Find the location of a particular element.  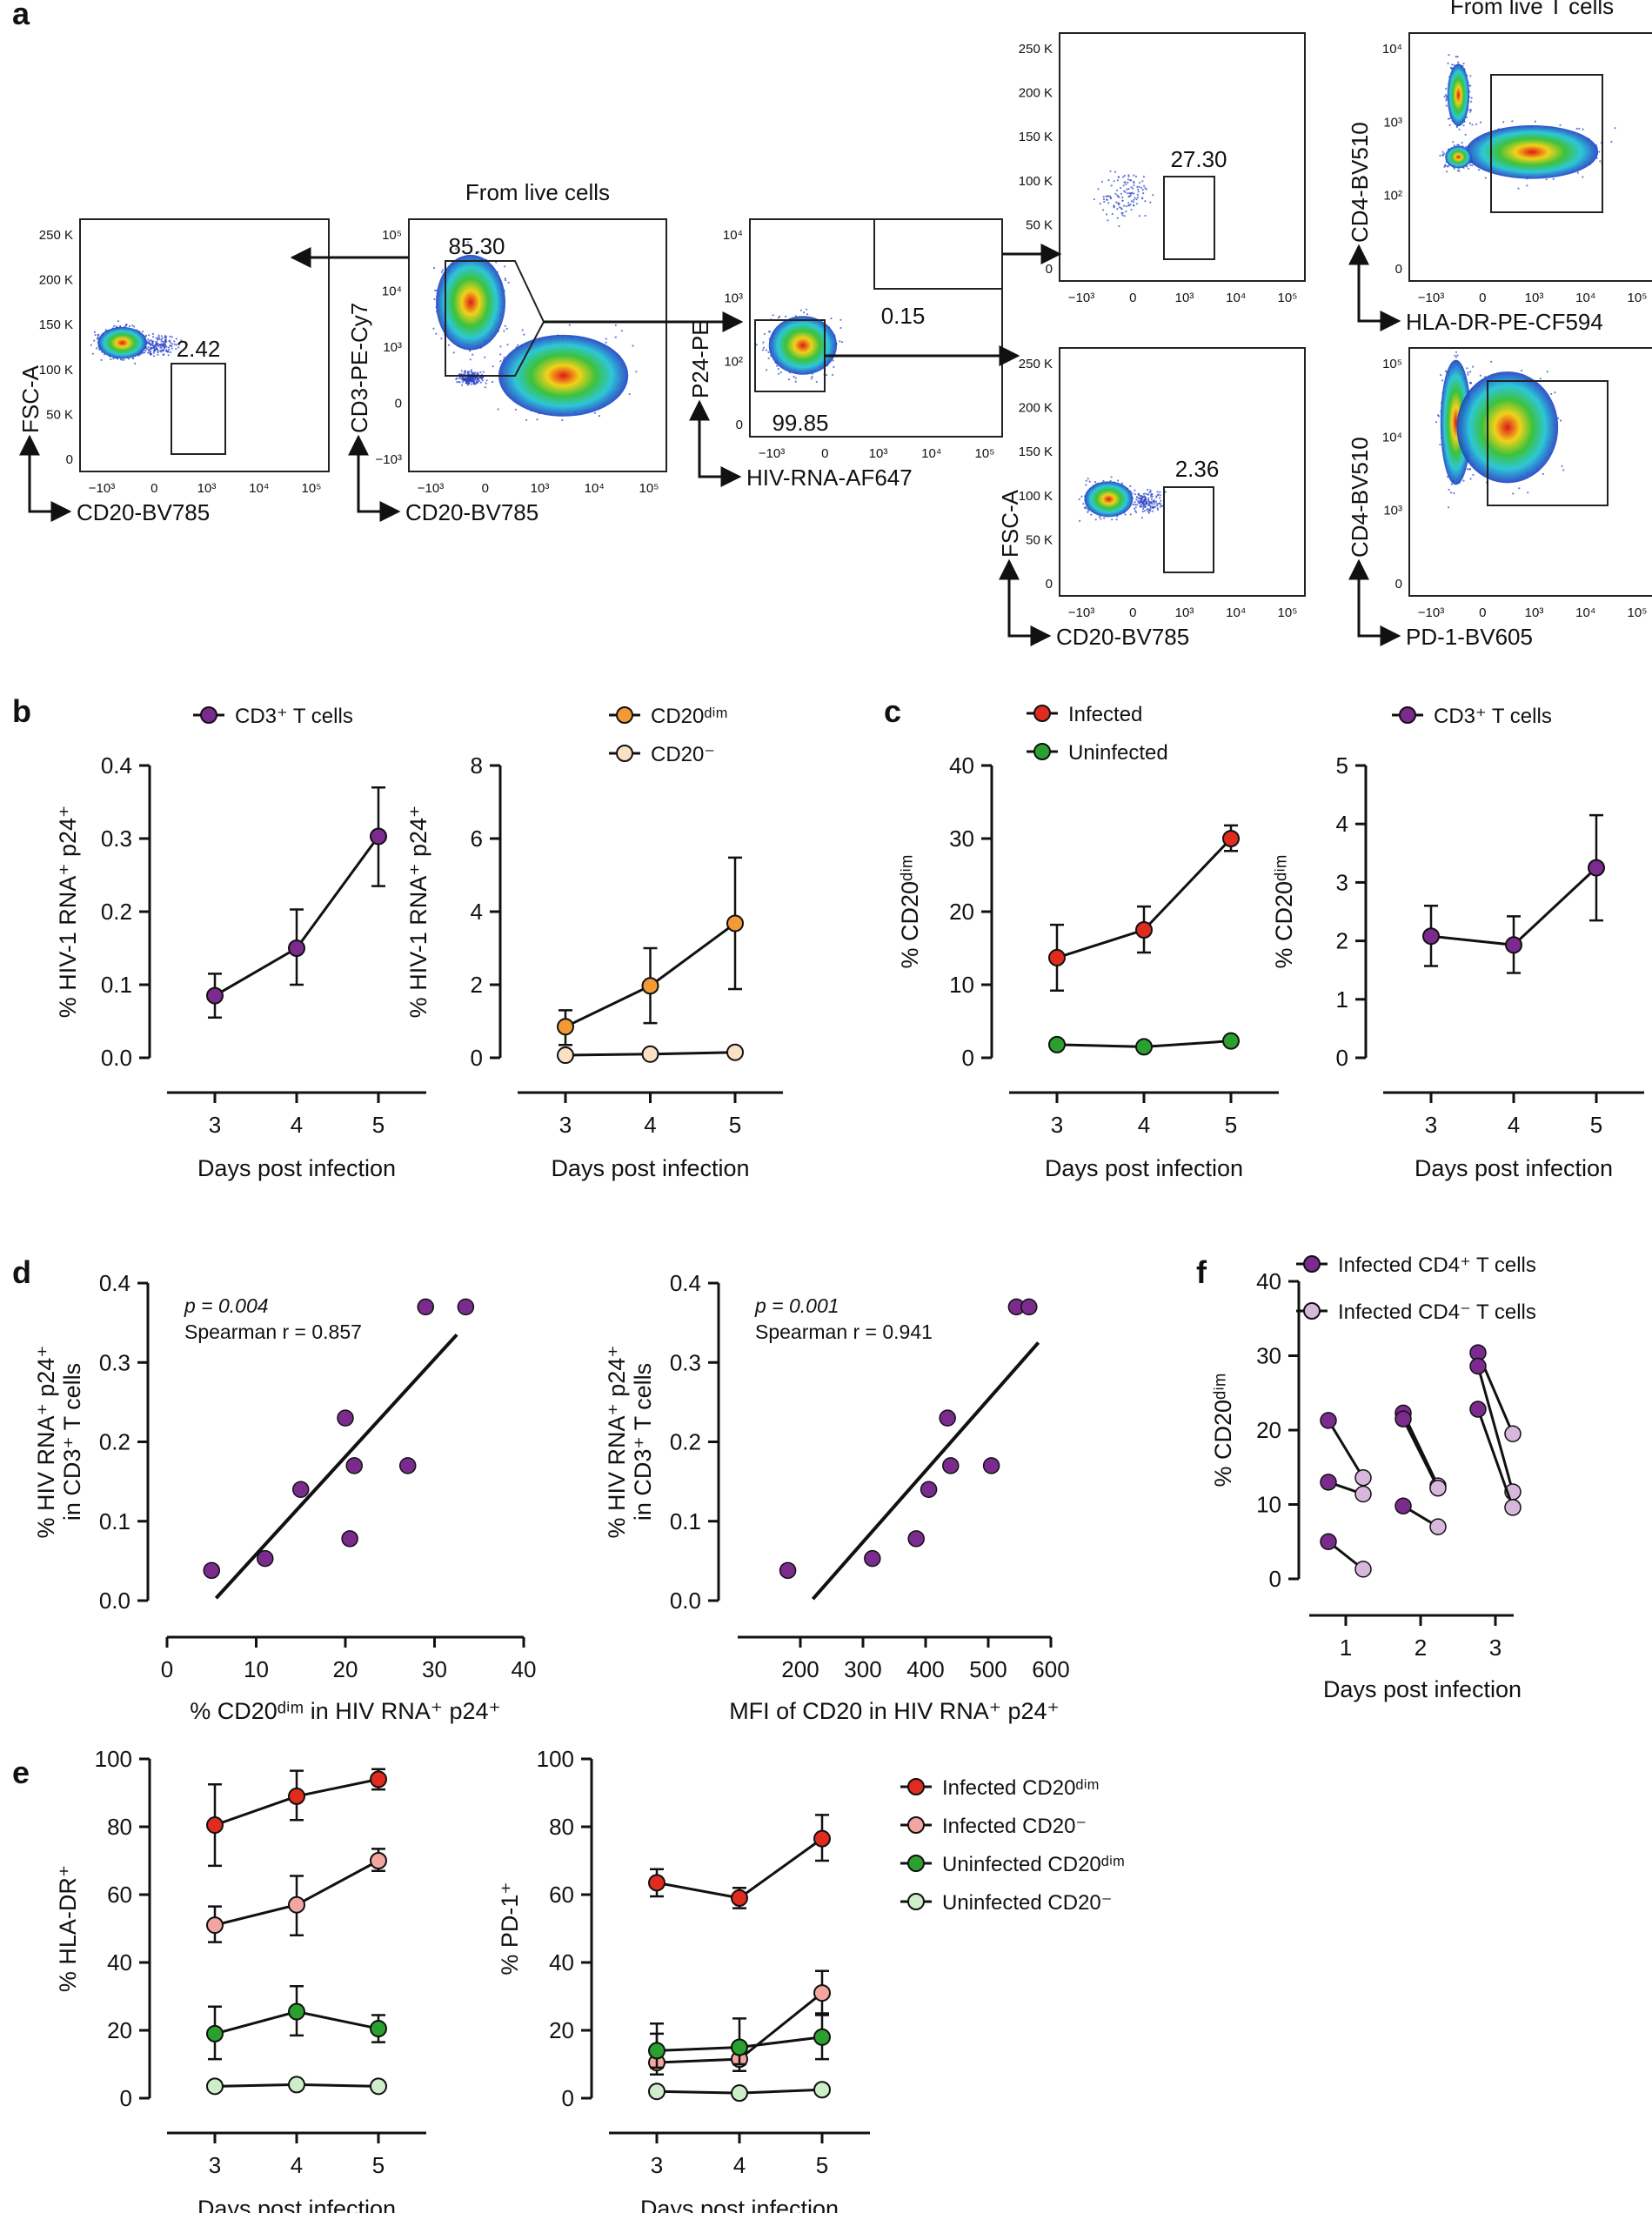

flow-title: From live T cells is located at coordinates (1532, 9).